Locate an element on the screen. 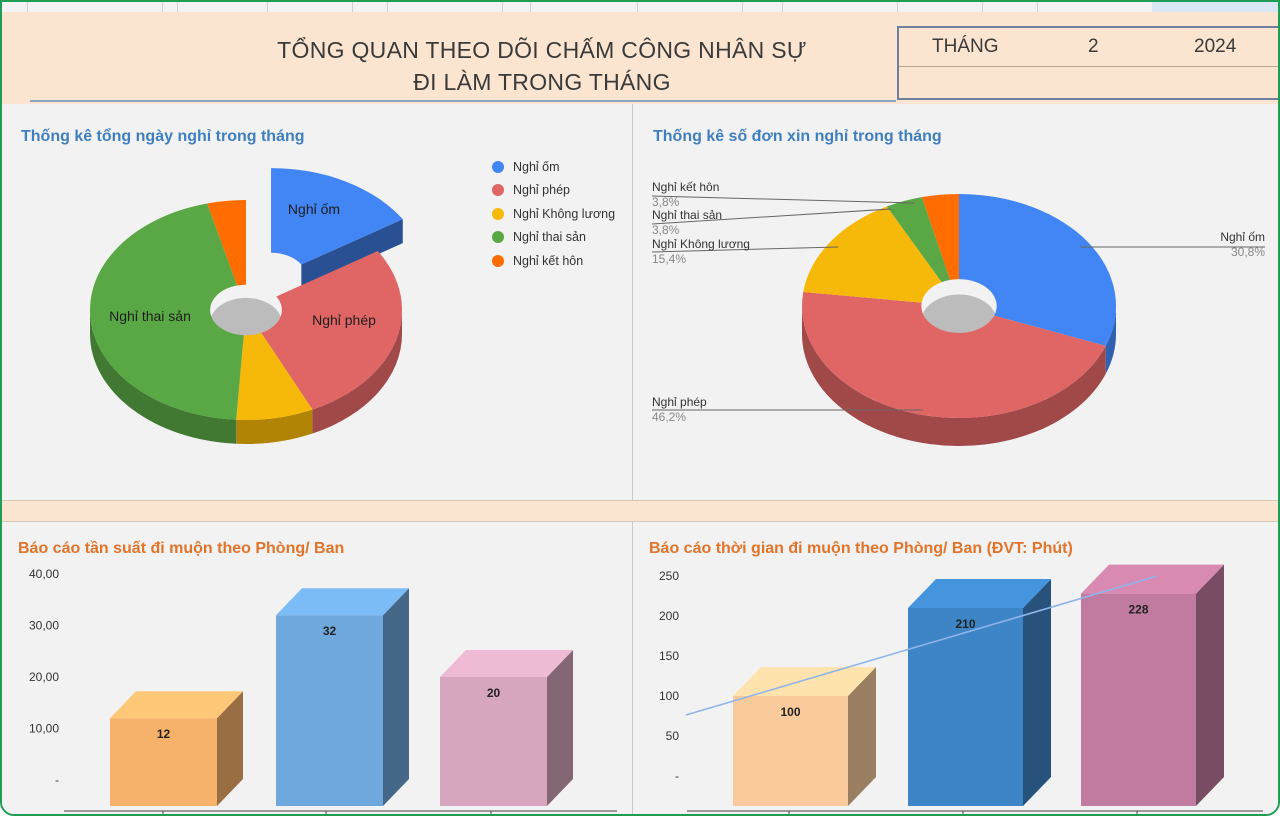 The image size is (1280, 816). c2-slice-sick is located at coordinates (1037, 270).